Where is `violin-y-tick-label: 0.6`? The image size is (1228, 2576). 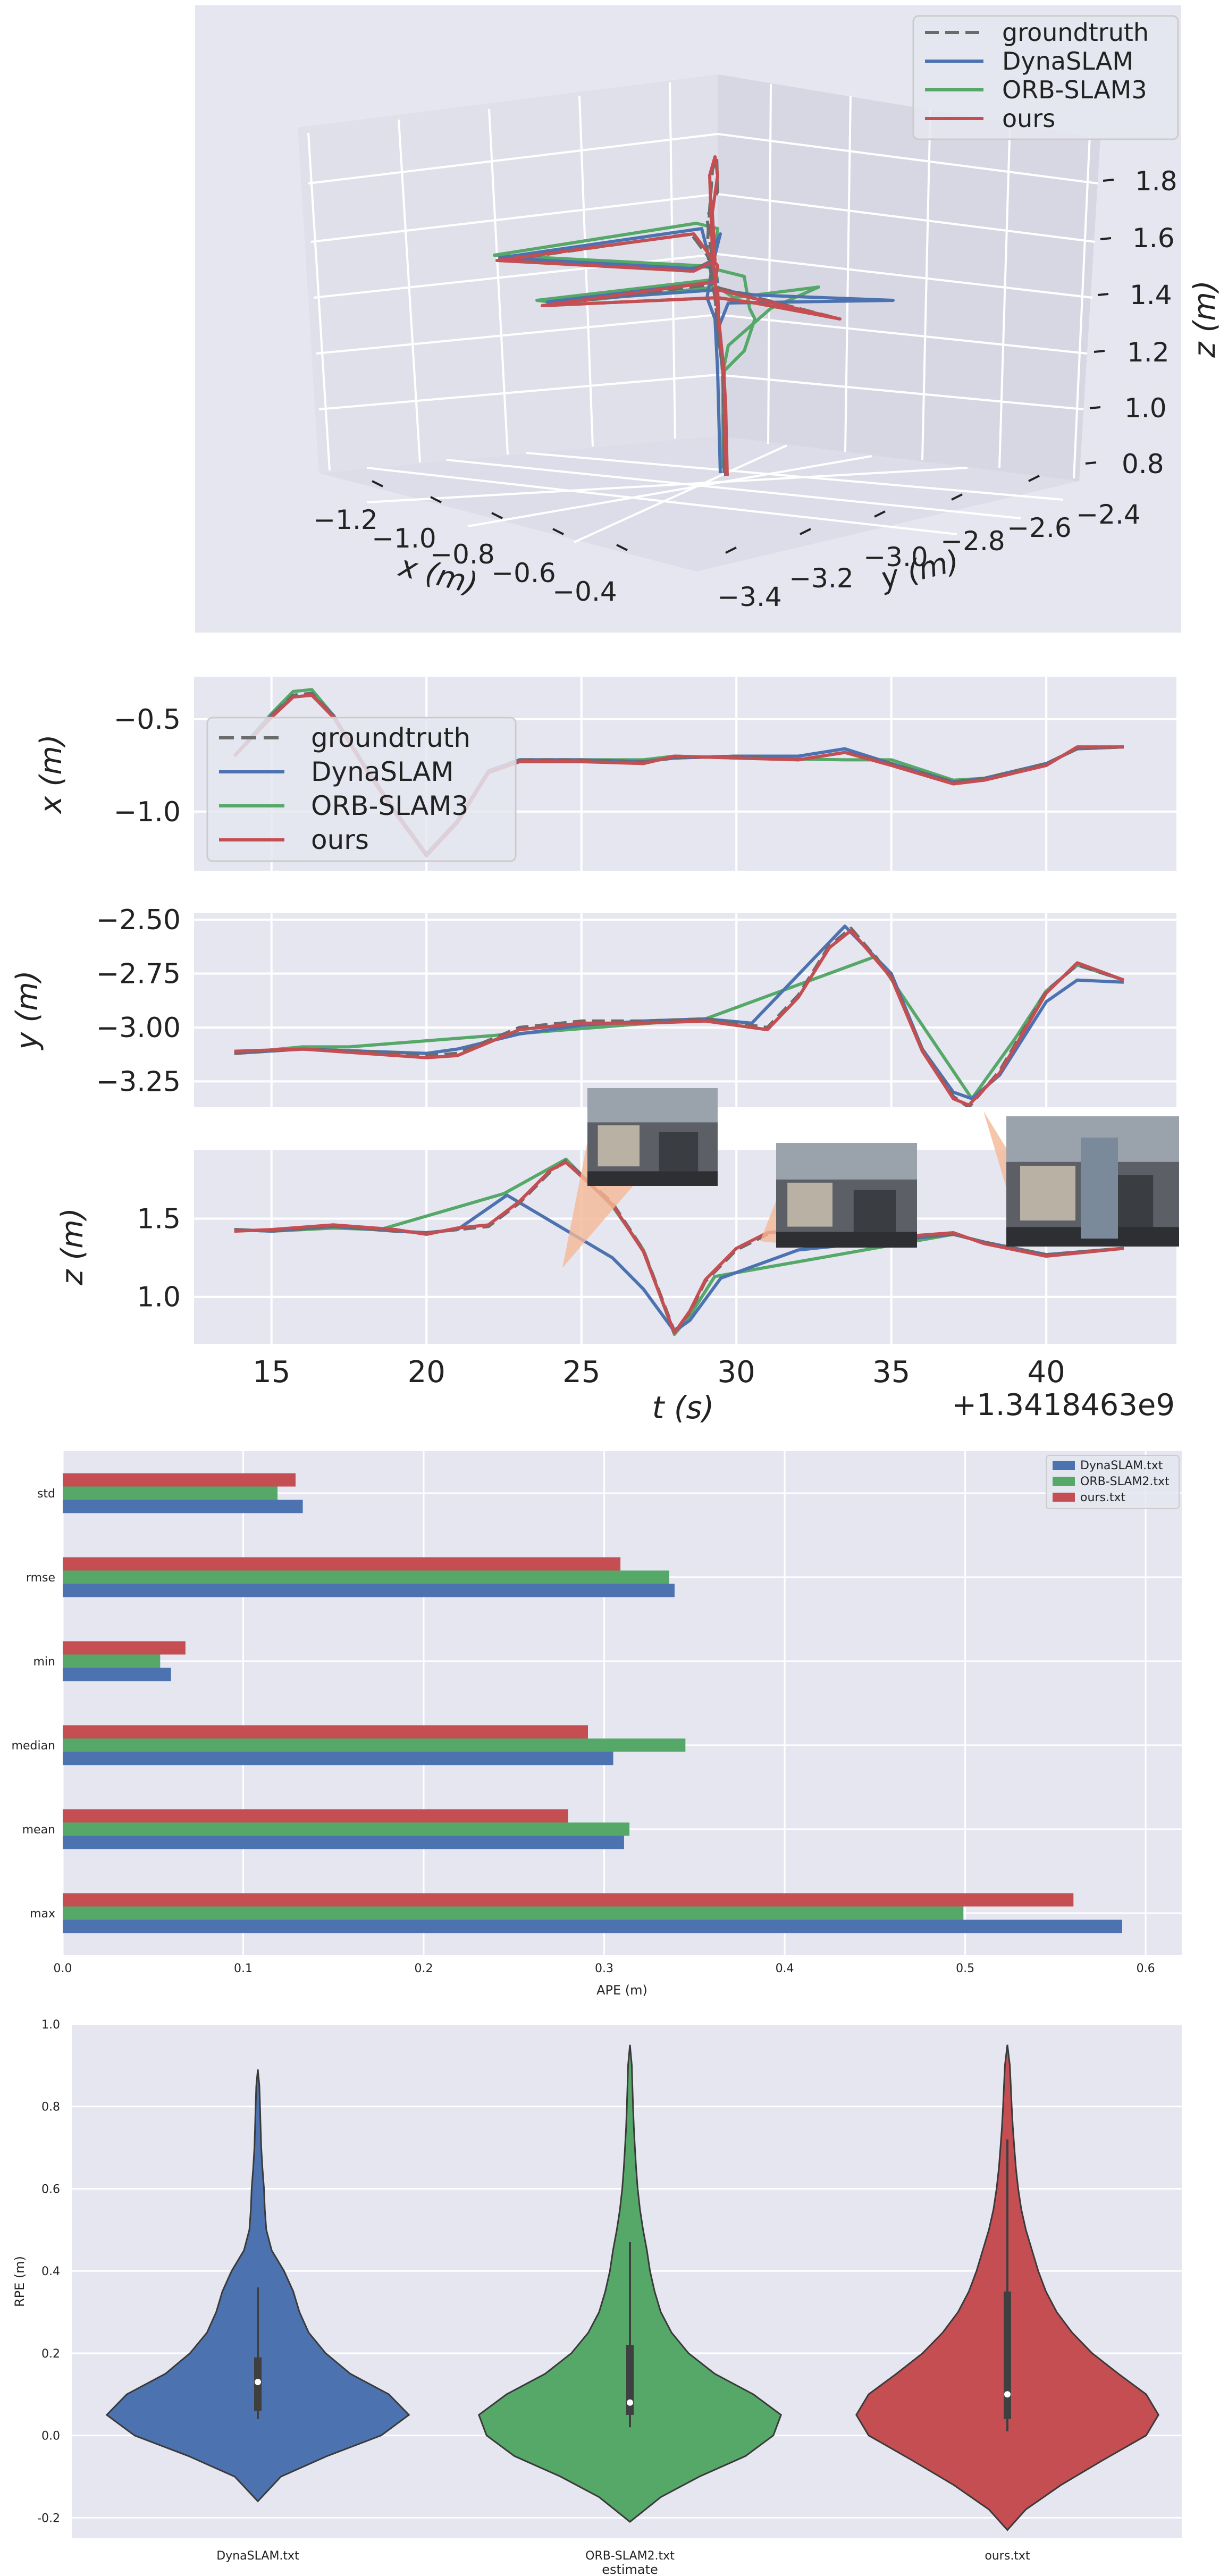 violin-y-tick-label: 0.6 is located at coordinates (50, 2189).